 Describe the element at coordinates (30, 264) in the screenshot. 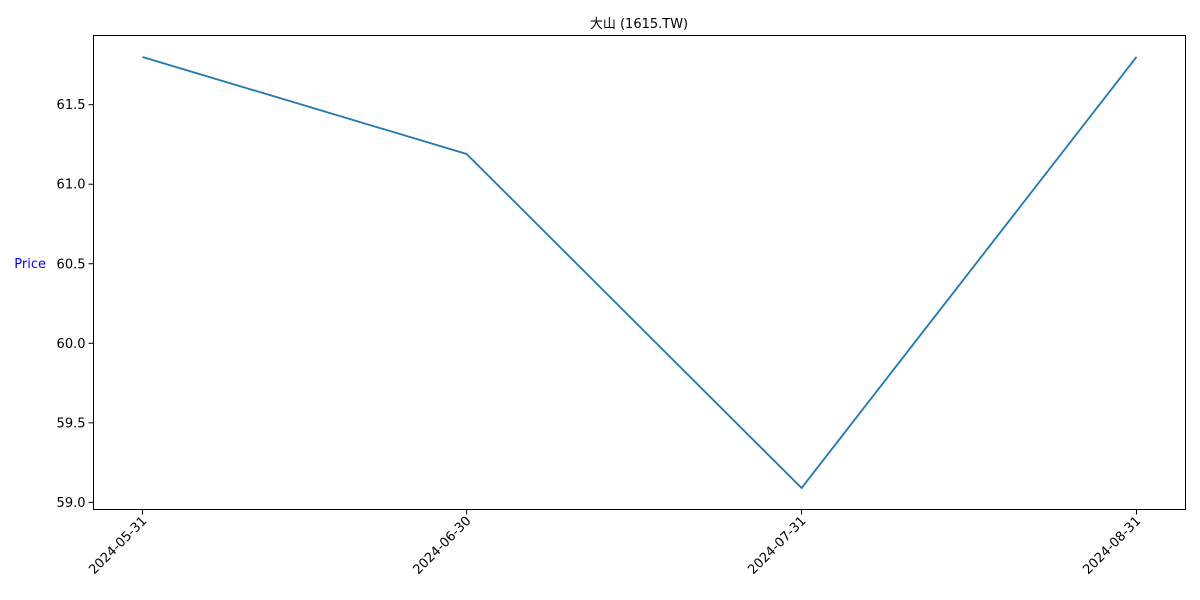

I see `y-axis-label: Price` at that location.